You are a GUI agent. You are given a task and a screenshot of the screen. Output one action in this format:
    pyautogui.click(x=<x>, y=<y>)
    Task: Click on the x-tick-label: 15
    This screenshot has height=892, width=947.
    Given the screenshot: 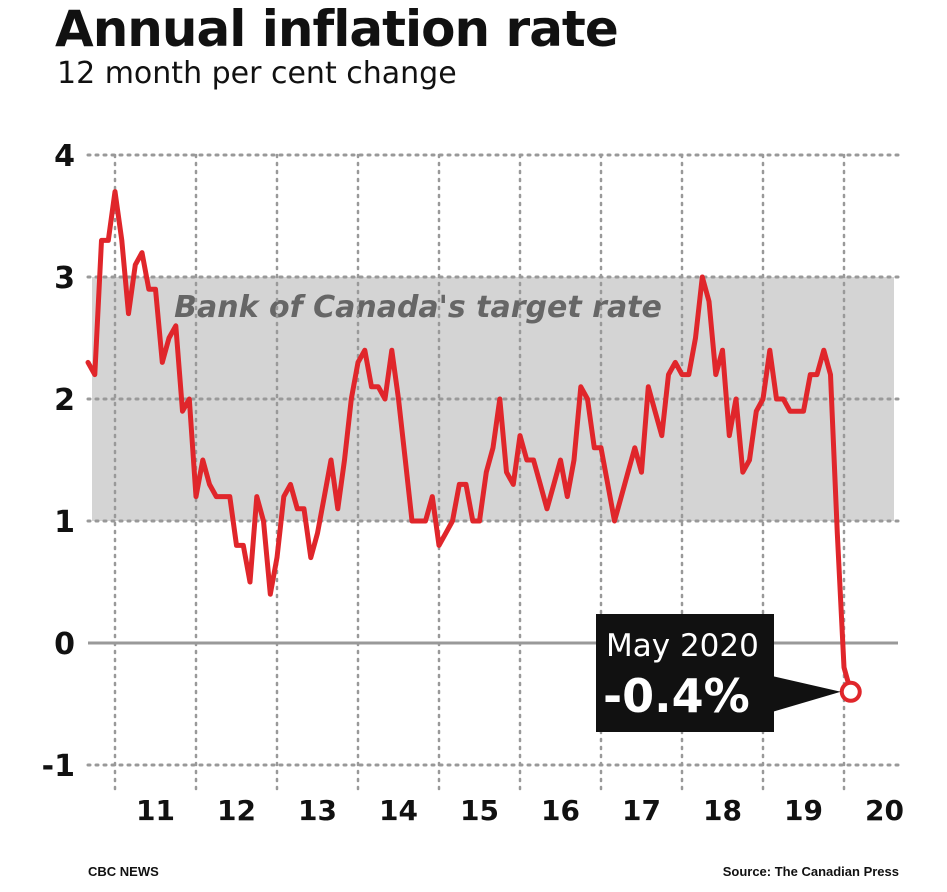 What is the action you would take?
    pyautogui.click(x=479, y=810)
    